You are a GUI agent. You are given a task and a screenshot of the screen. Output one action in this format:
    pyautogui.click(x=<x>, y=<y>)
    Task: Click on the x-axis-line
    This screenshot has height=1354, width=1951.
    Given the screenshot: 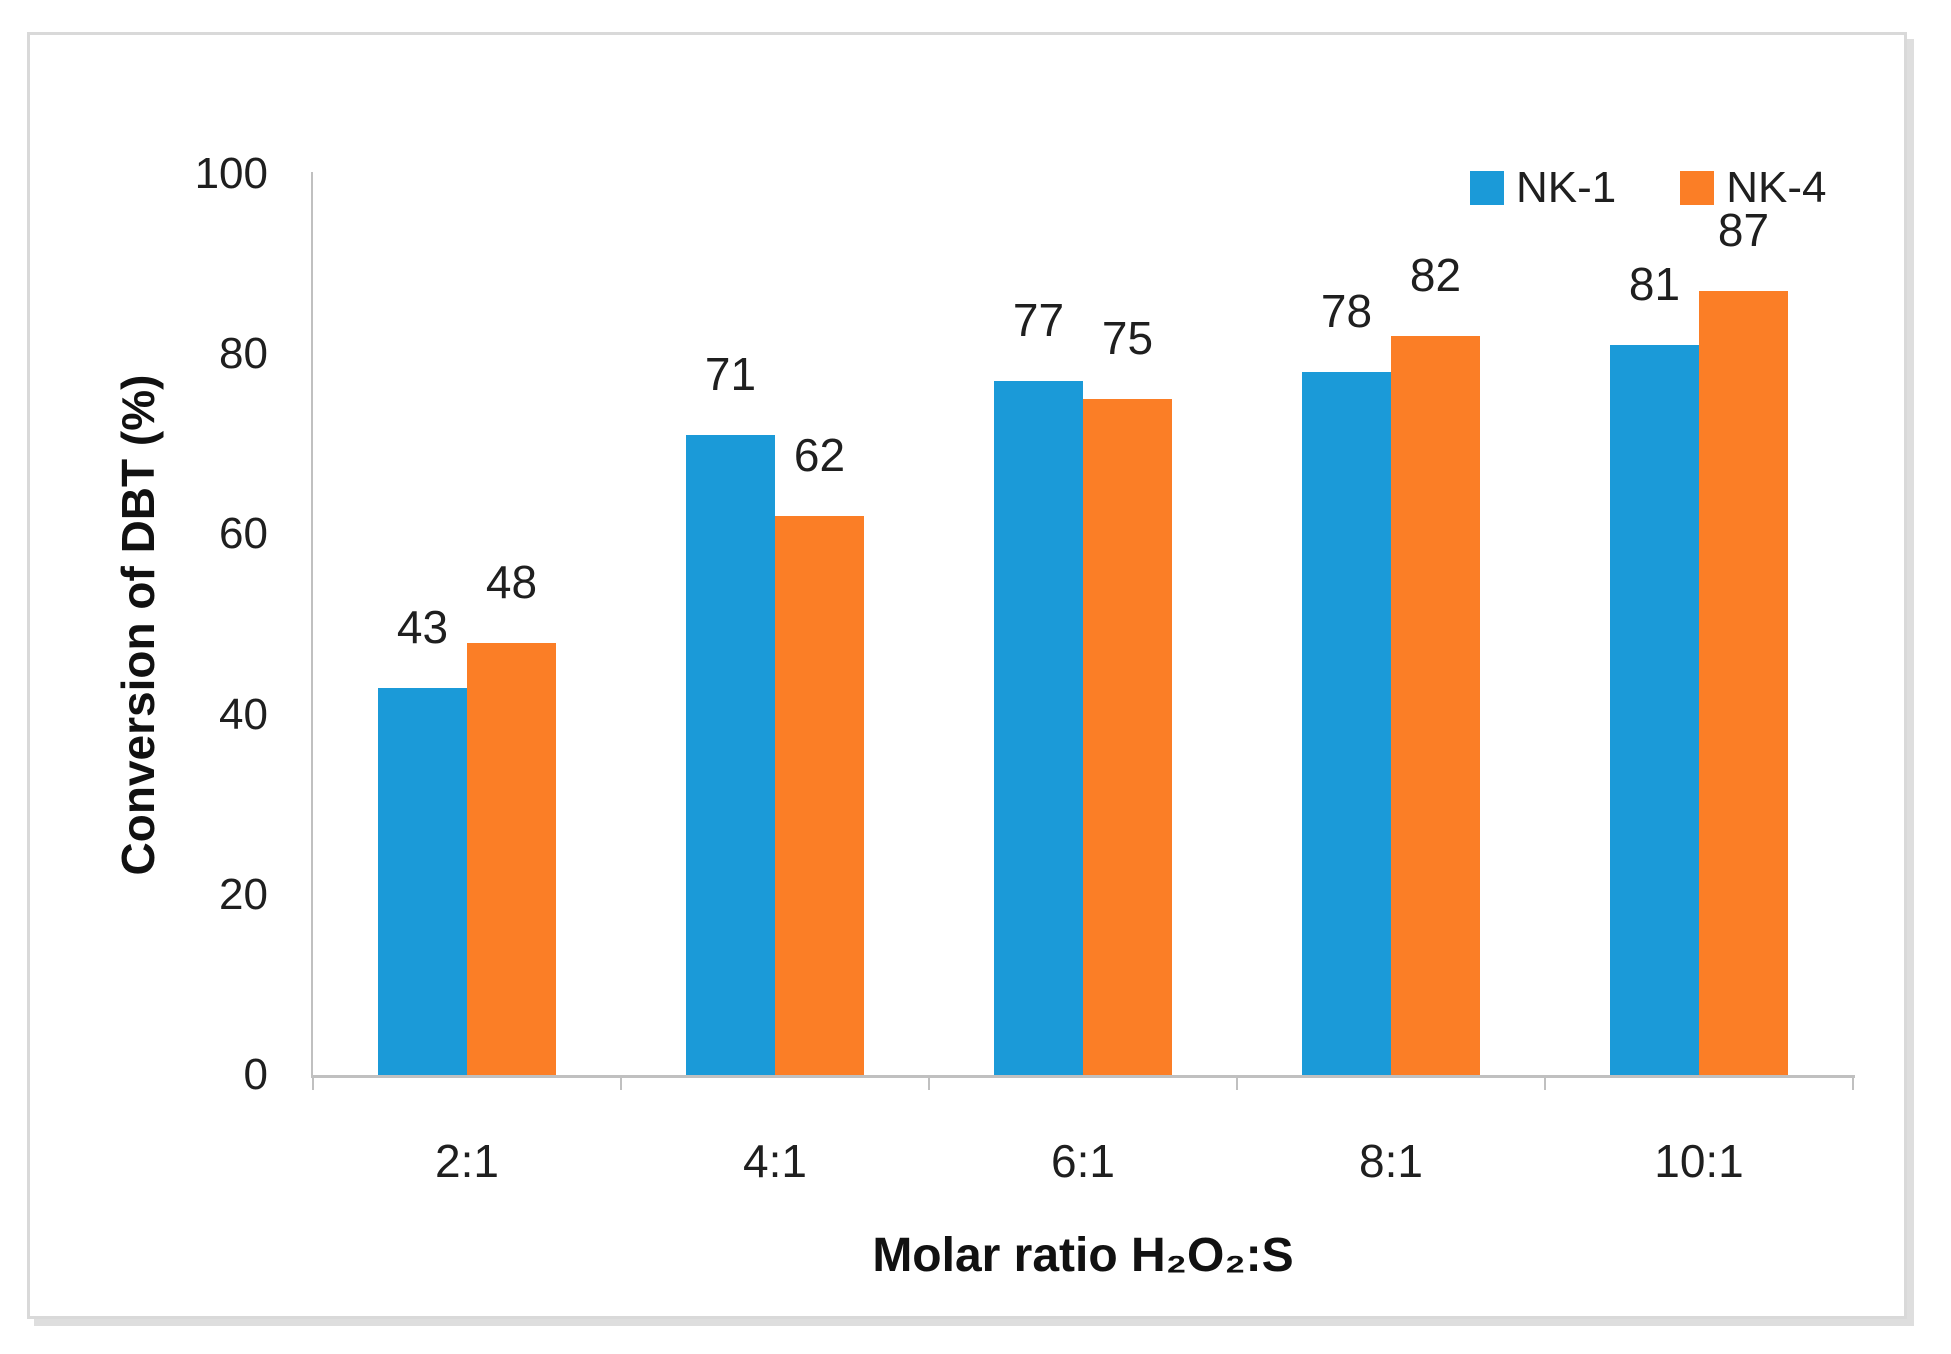 What is the action you would take?
    pyautogui.click(x=1083, y=1076)
    